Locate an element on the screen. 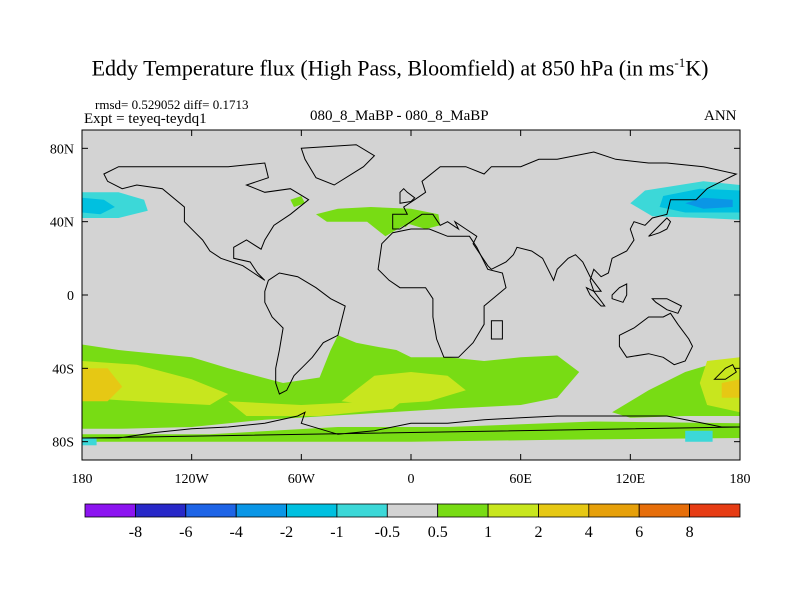 The image size is (800, 600). coastline-new-guinea is located at coordinates (667, 306).